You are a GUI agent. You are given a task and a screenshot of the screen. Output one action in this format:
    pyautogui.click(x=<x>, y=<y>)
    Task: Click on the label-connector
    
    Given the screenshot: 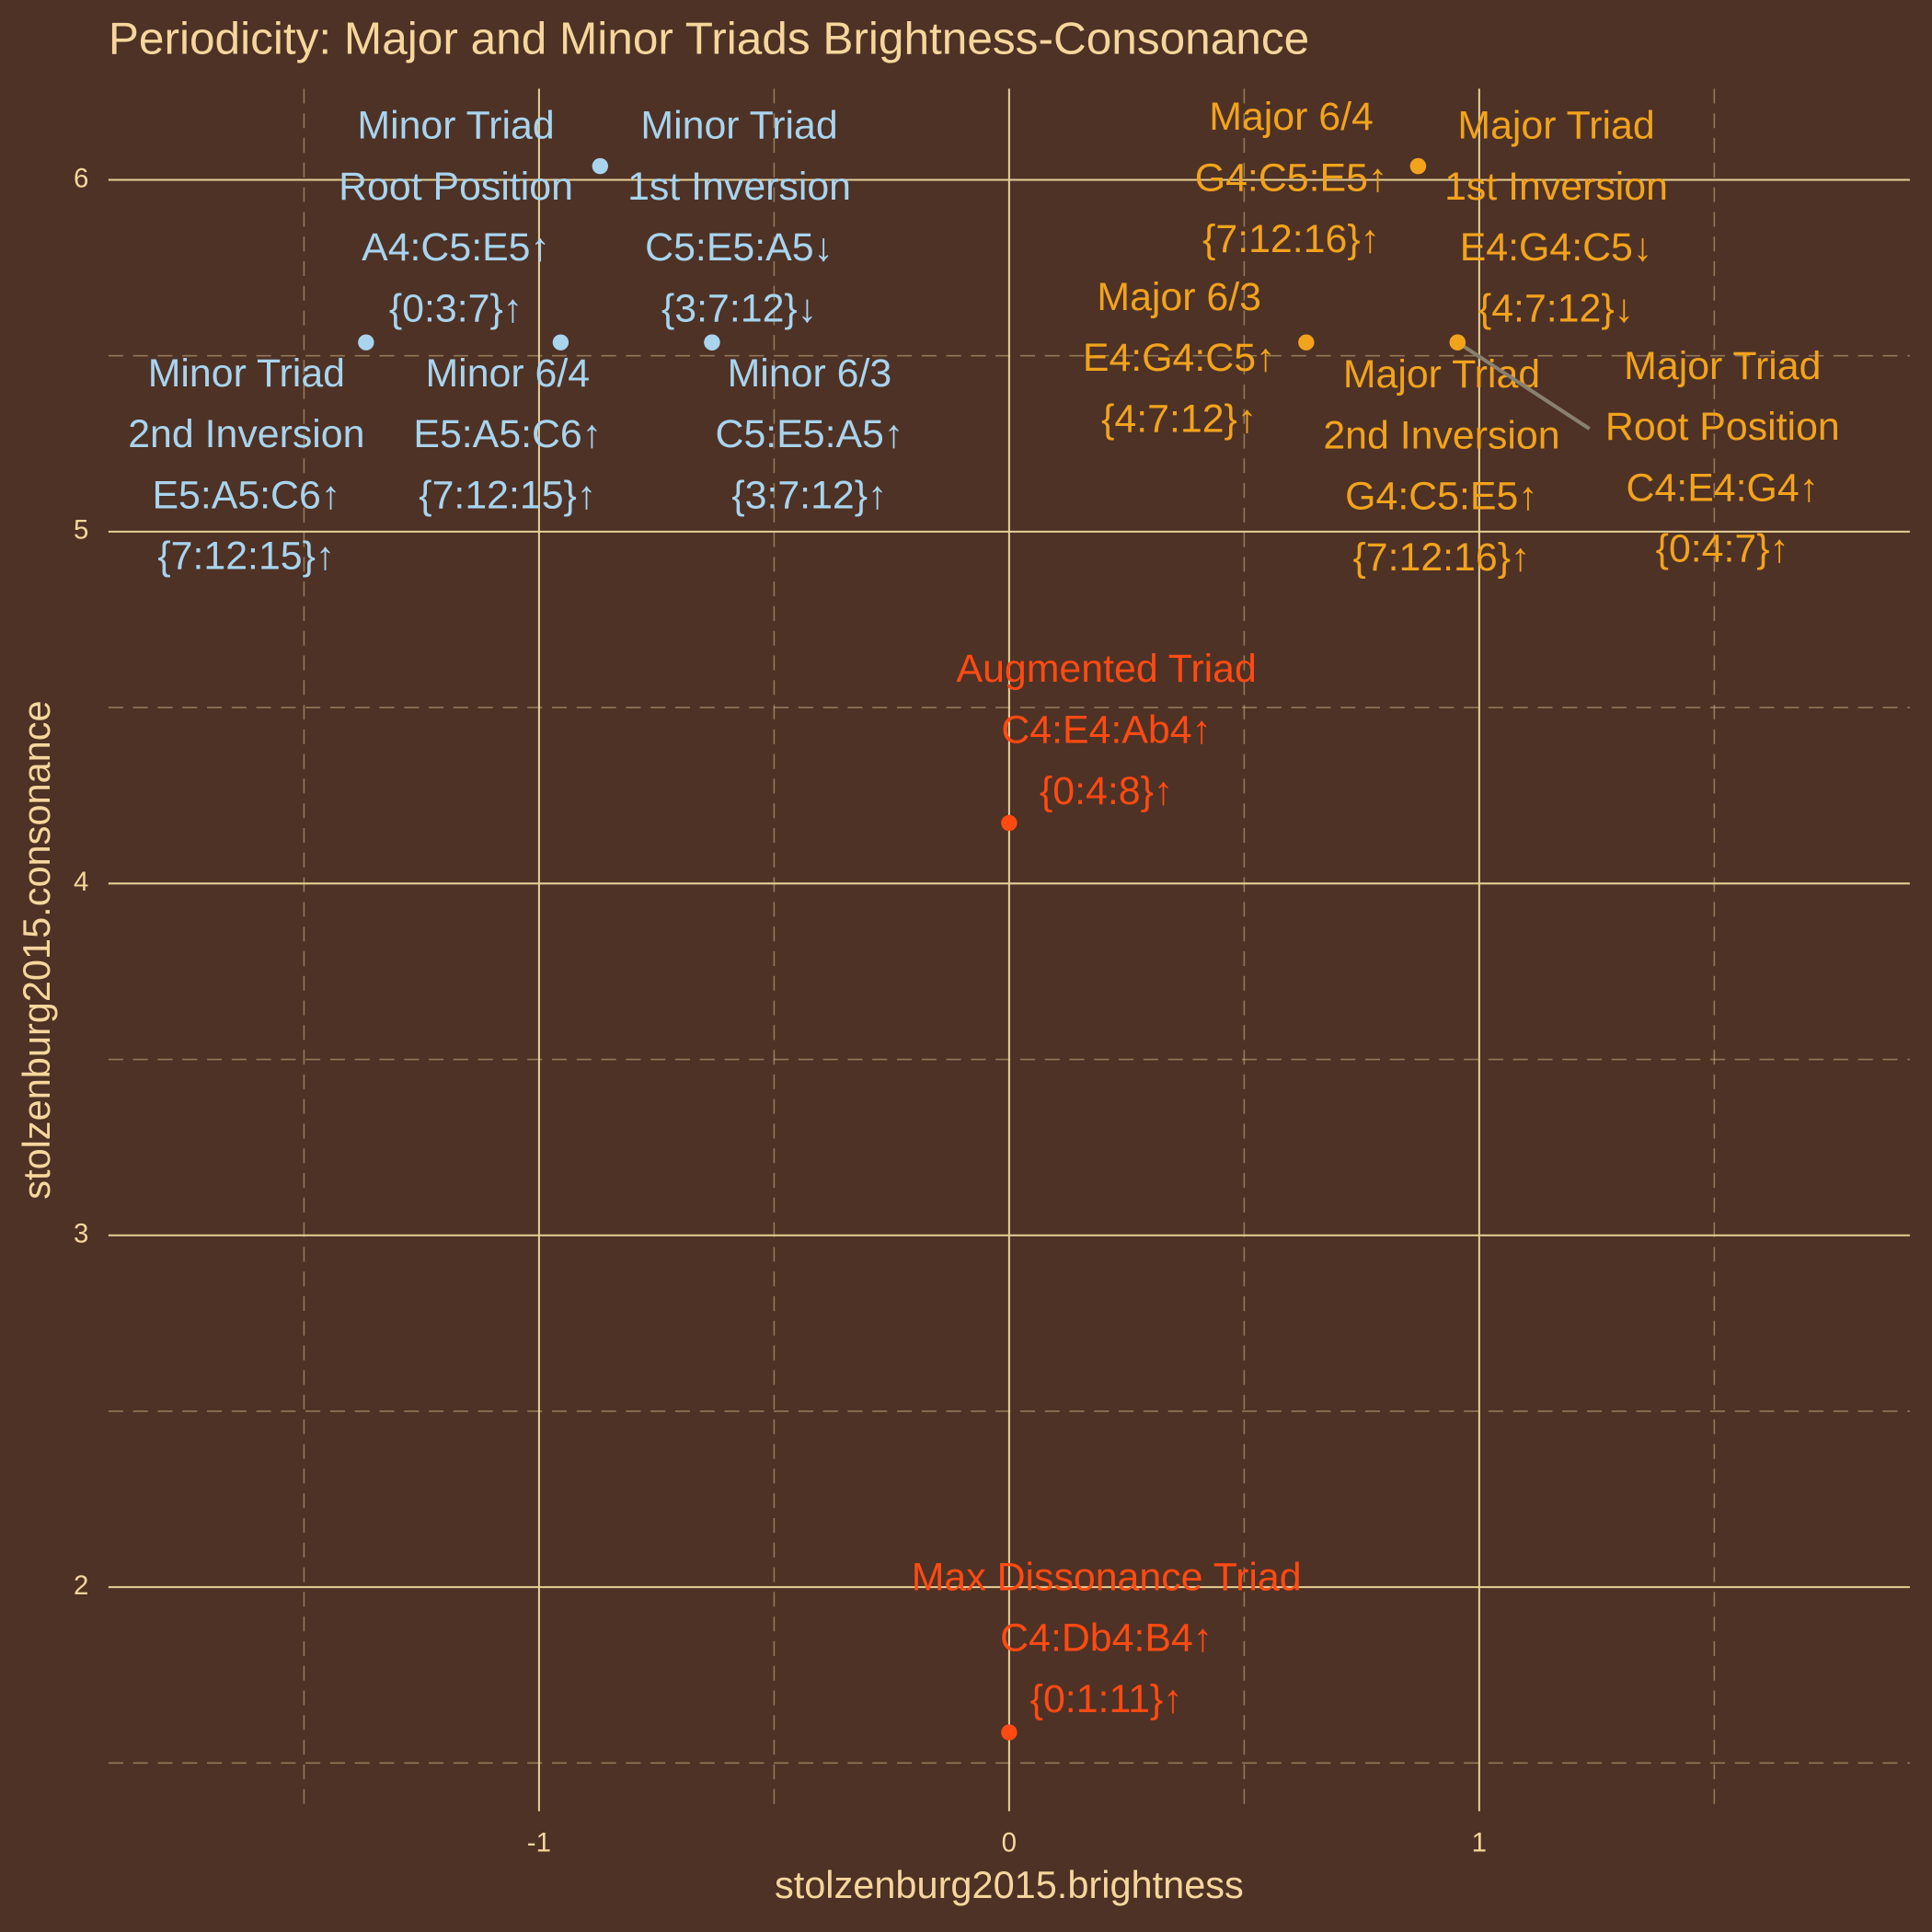 What is the action you would take?
    pyautogui.click(x=1523, y=385)
    